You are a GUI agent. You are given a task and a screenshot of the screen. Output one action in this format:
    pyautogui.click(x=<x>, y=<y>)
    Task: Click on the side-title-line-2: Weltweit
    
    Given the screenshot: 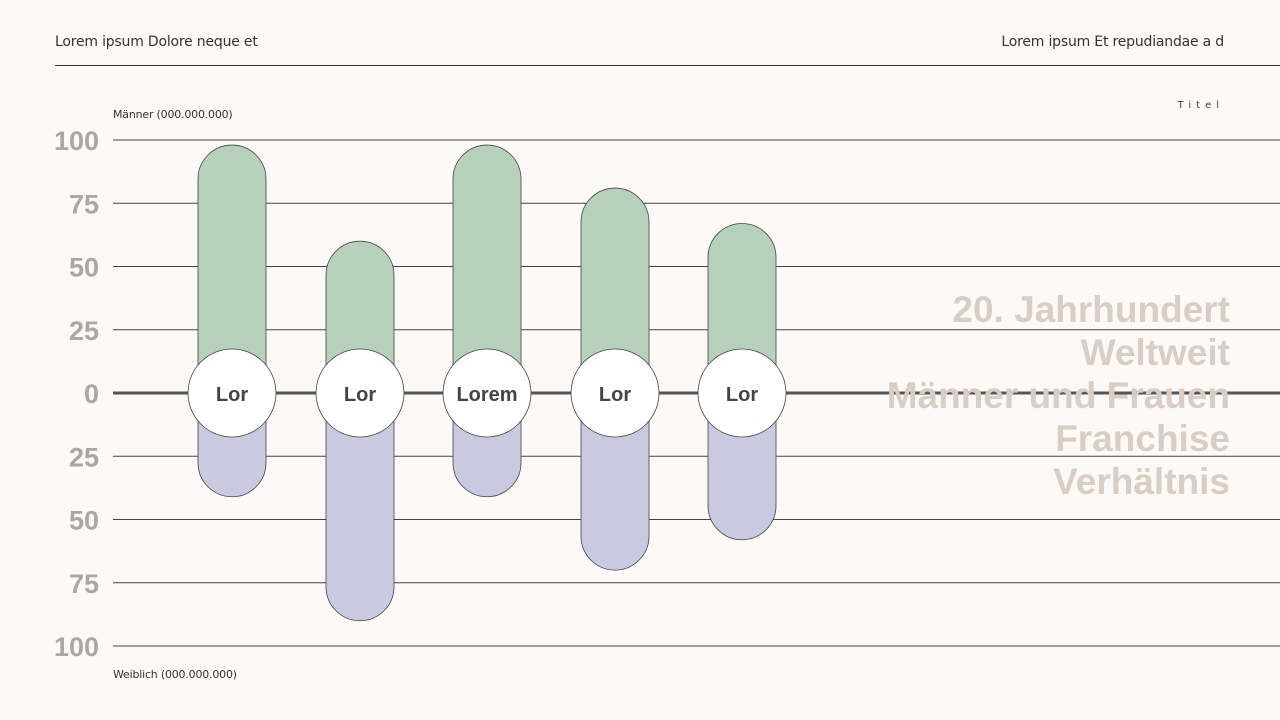 What is the action you would take?
    pyautogui.click(x=1155, y=352)
    